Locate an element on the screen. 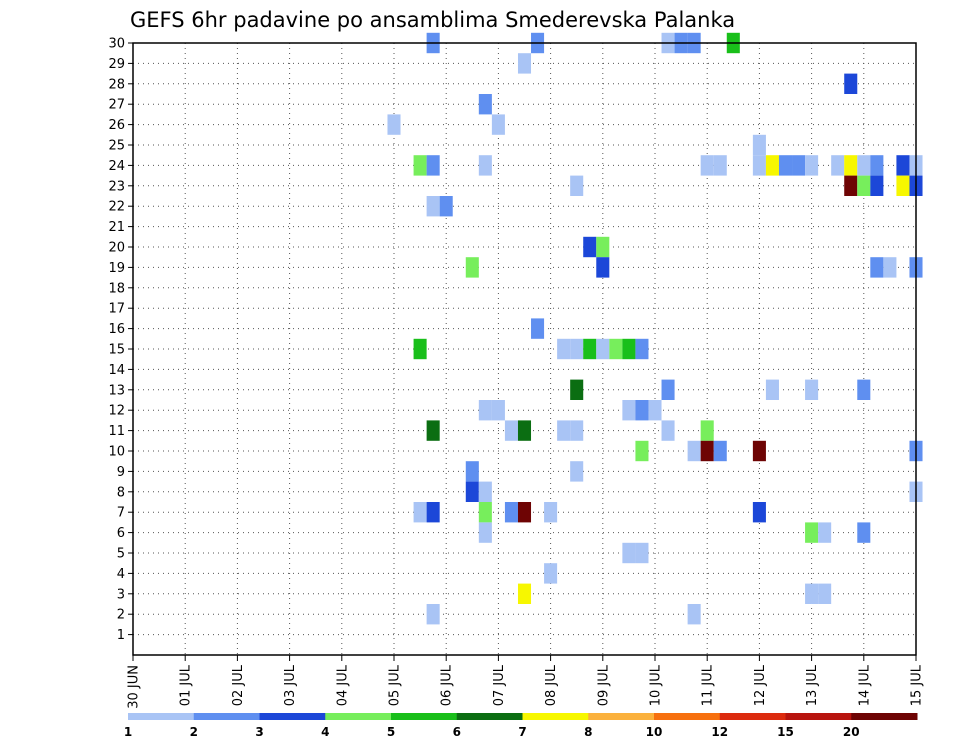 This screenshot has width=960, height=742. x-tick-label: 03 JUL is located at coordinates (290, 685).